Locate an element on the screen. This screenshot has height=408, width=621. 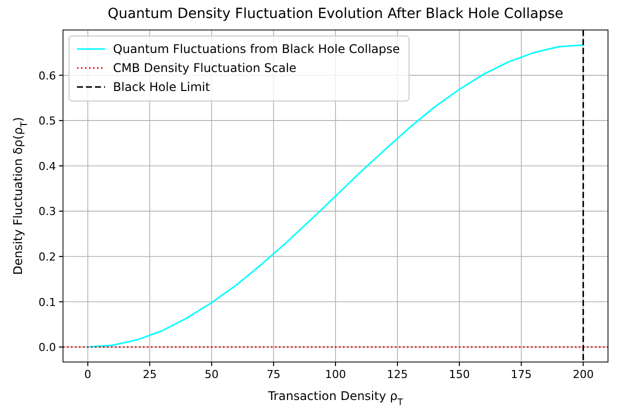
y-tick-label: 0.6 is located at coordinates (47, 75).